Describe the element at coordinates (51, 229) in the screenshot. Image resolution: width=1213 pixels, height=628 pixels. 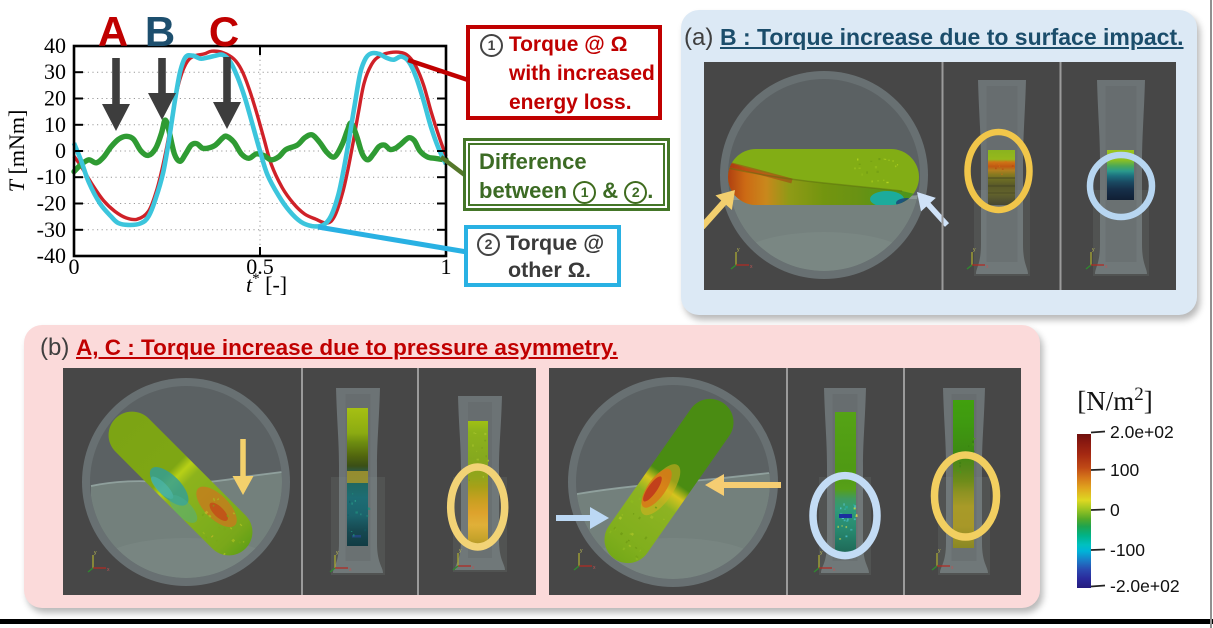
I see `svg-text: -30` at that location.